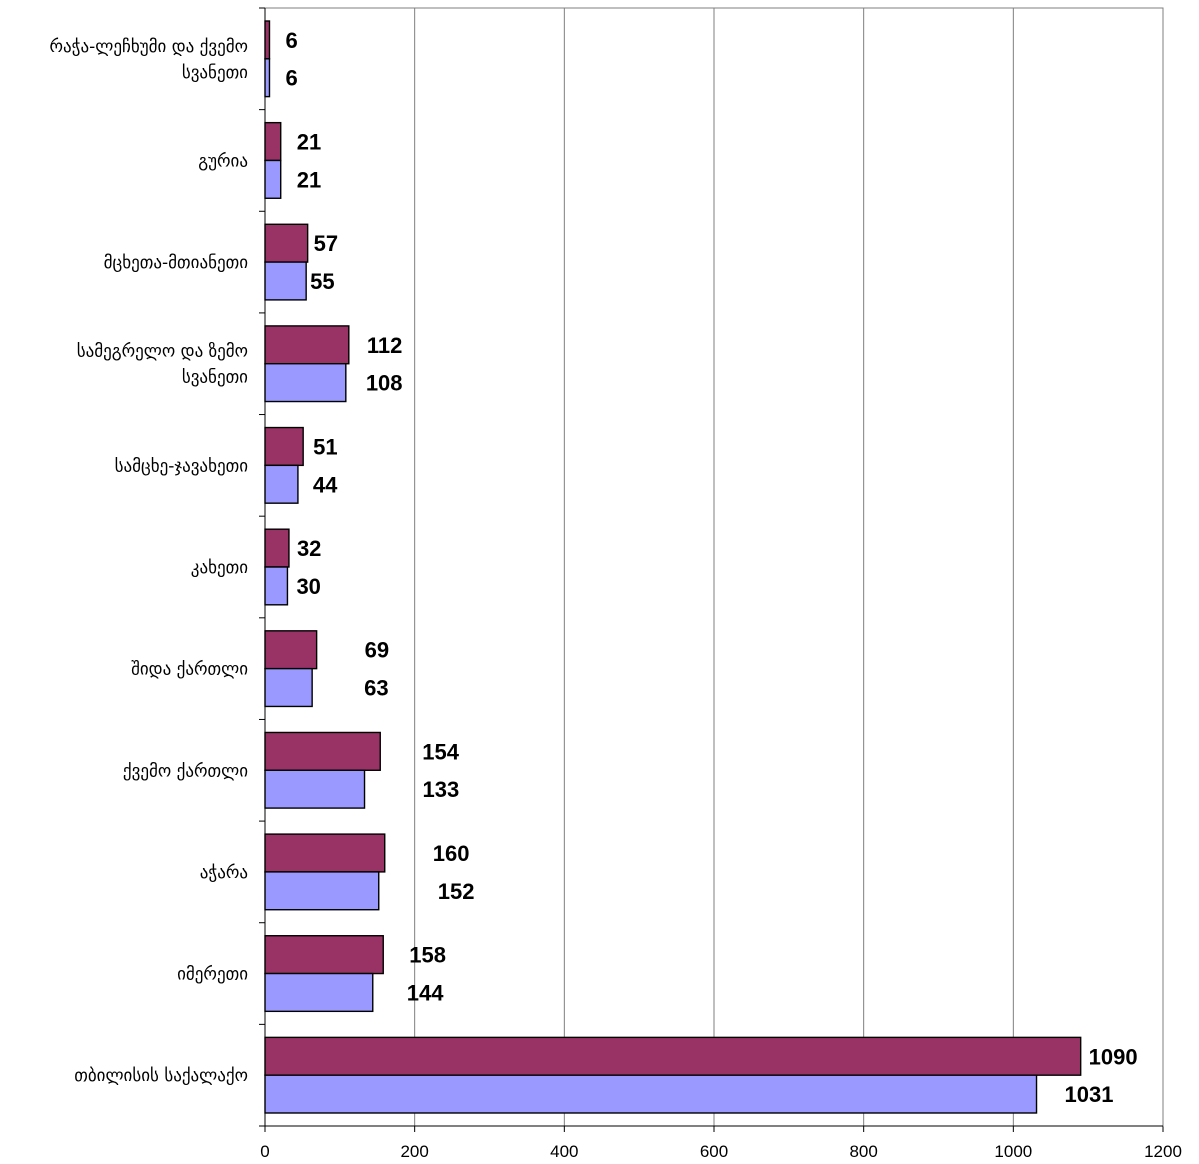  I want to click on category-label: რაჭა-ლეჩხუმი და ქვემო, so click(149, 47).